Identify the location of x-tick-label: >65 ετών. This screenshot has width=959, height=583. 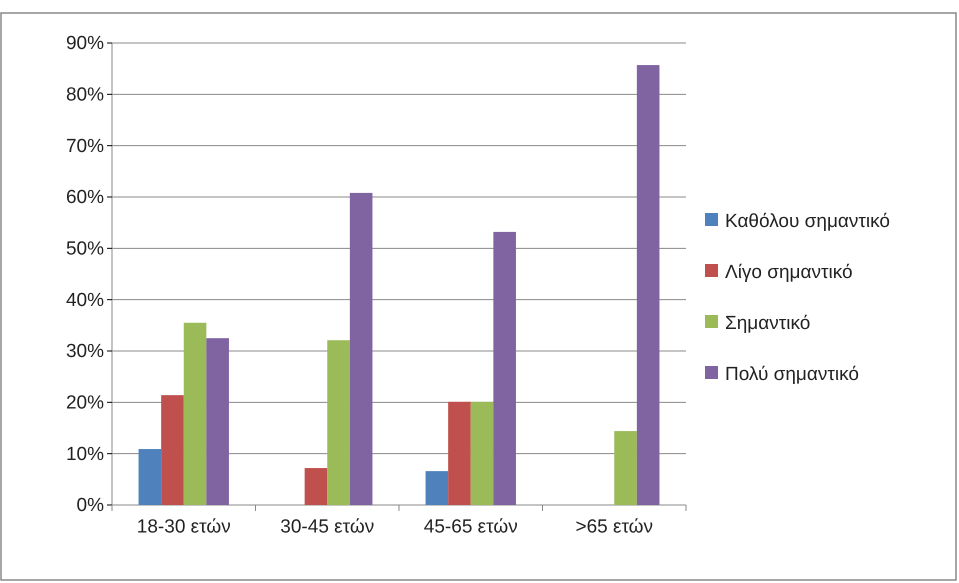
(614, 527).